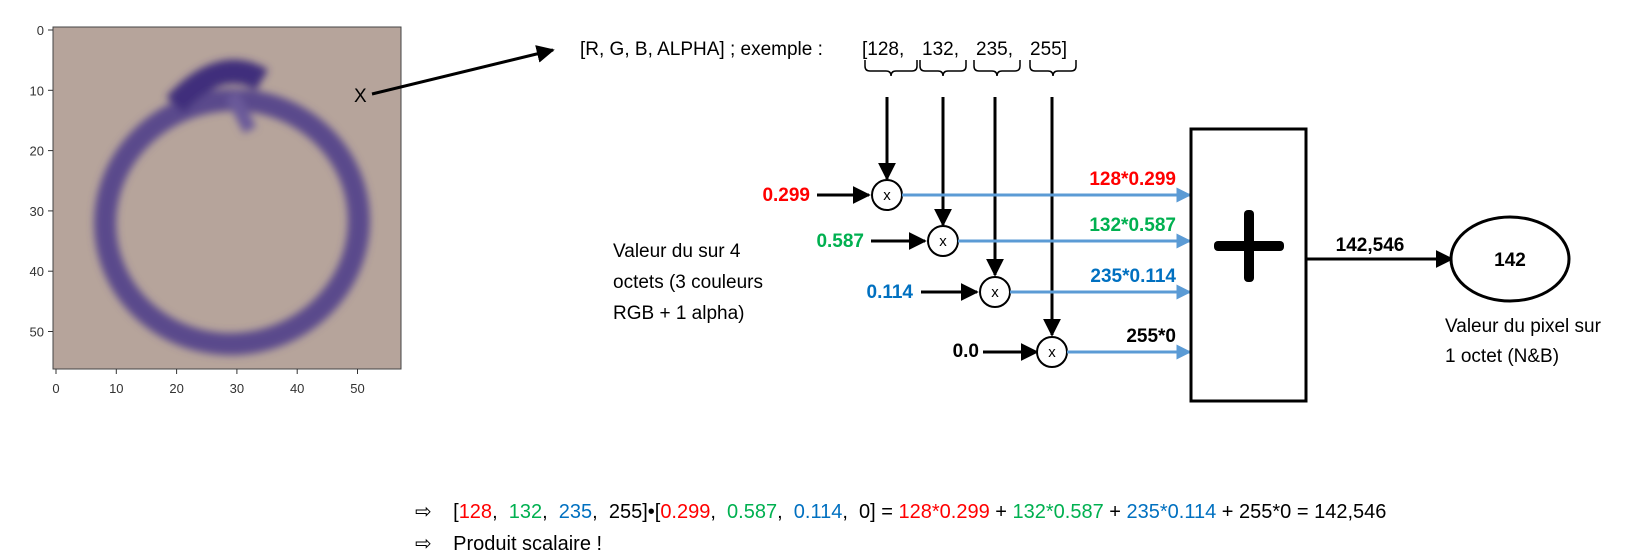 The image size is (1640, 556). What do you see at coordinates (528, 544) in the screenshot?
I see `formula-caption: Produit scalaire !` at bounding box center [528, 544].